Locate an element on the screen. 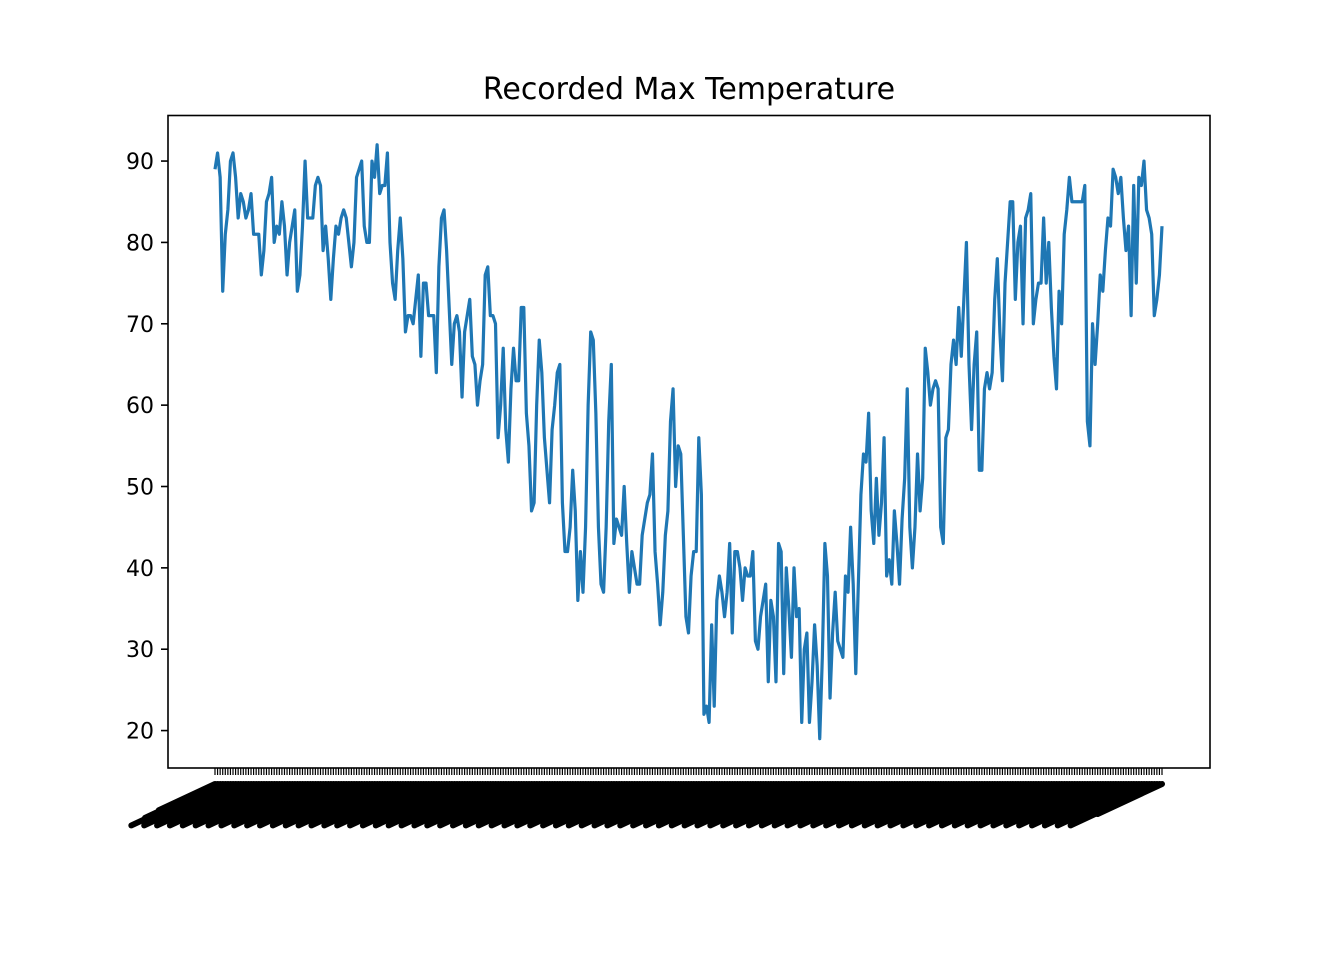 Image resolution: width=1344 pixels, height=960 pixels. y-tick-label: 30 is located at coordinates (140, 650).